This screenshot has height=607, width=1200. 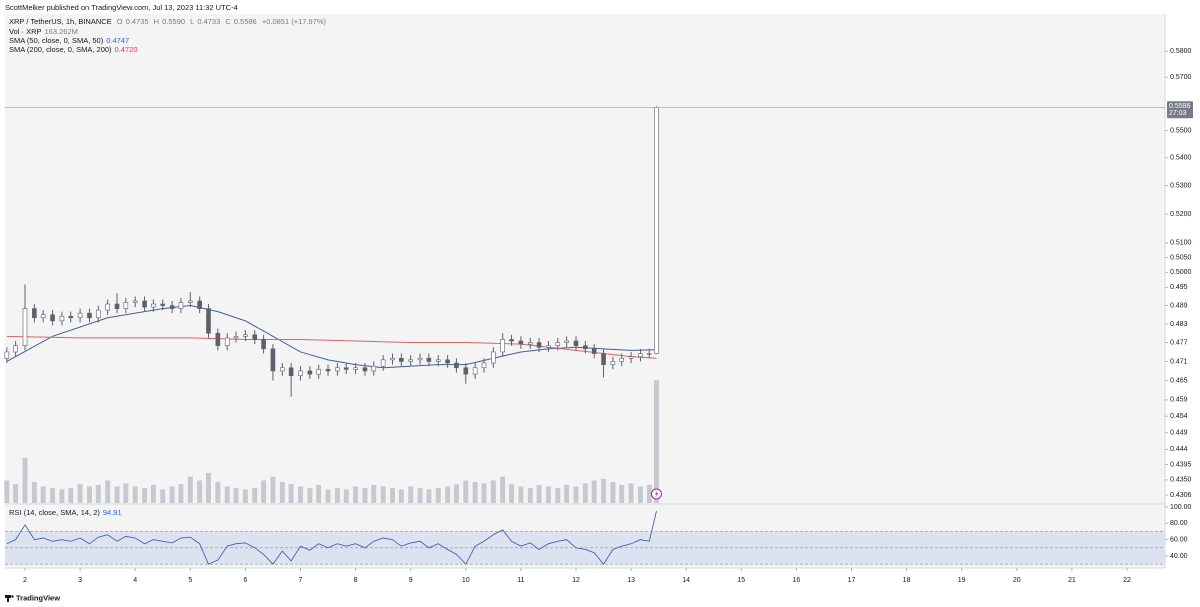 I want to click on x-tick-label: 21, so click(x=1072, y=580).